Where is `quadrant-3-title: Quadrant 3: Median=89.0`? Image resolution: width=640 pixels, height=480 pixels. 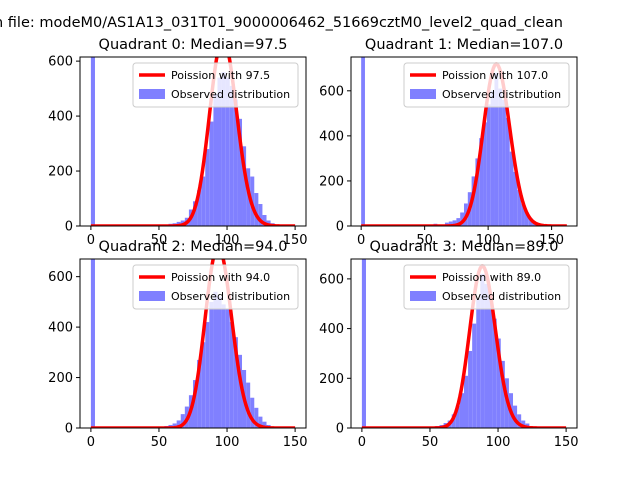 quadrant-3-title: Quadrant 3: Median=89.0 is located at coordinates (464, 247).